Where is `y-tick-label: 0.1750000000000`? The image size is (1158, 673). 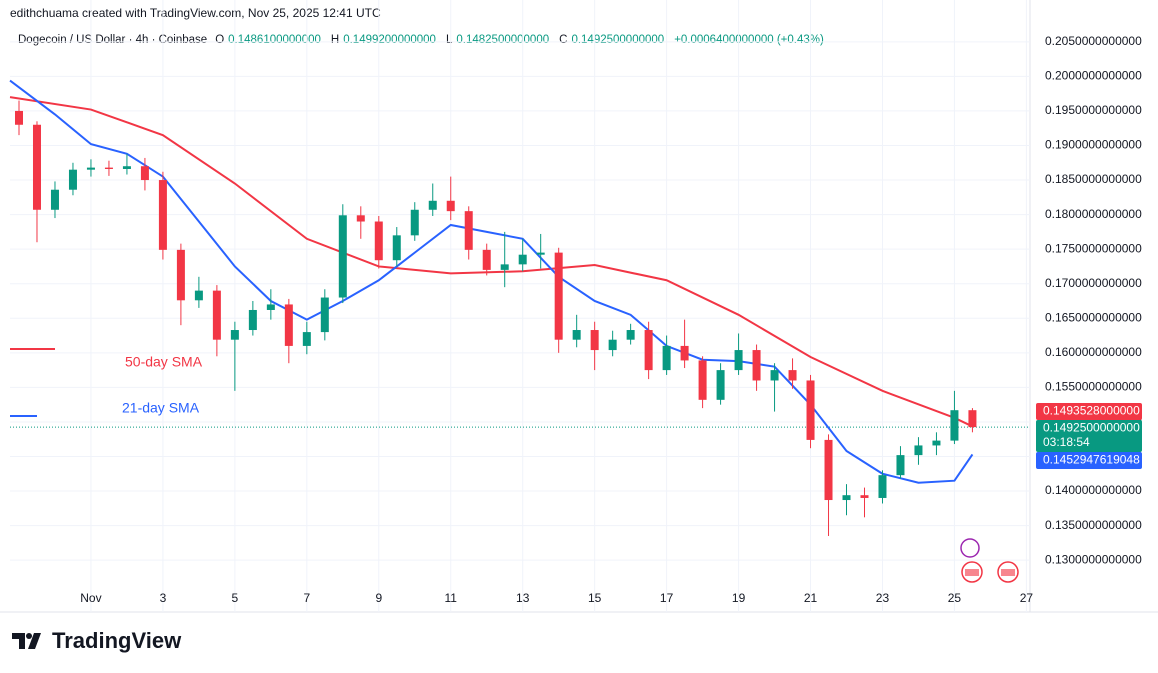 y-tick-label: 0.1750000000000 is located at coordinates (1093, 248).